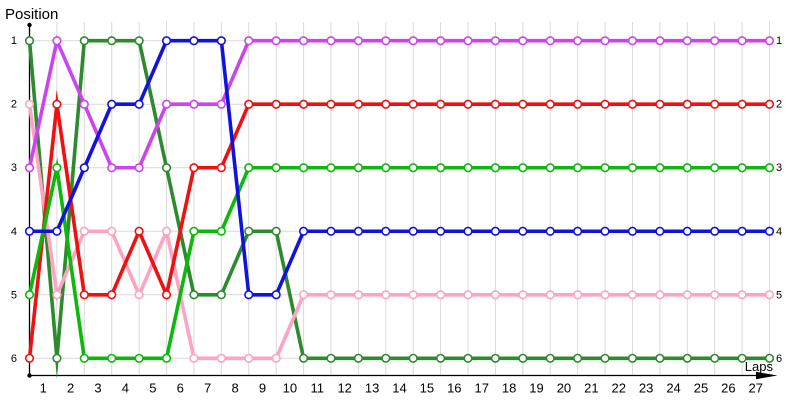  What do you see at coordinates (779, 359) in the screenshot?
I see `y-tick-label-right: 6` at bounding box center [779, 359].